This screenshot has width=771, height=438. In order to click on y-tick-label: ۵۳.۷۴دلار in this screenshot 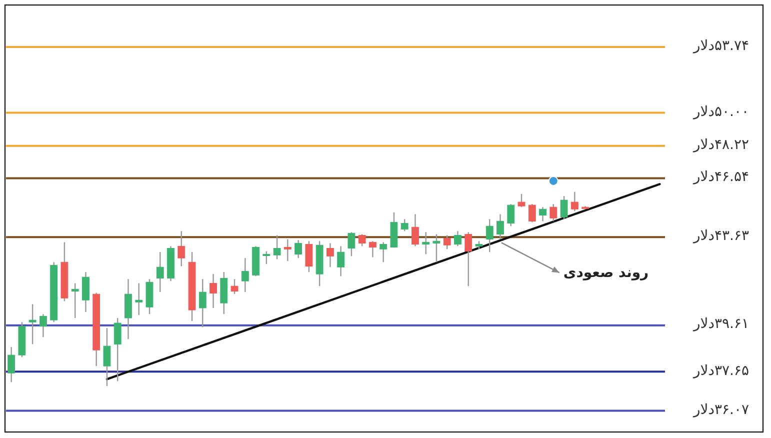, I will do `click(720, 46)`.